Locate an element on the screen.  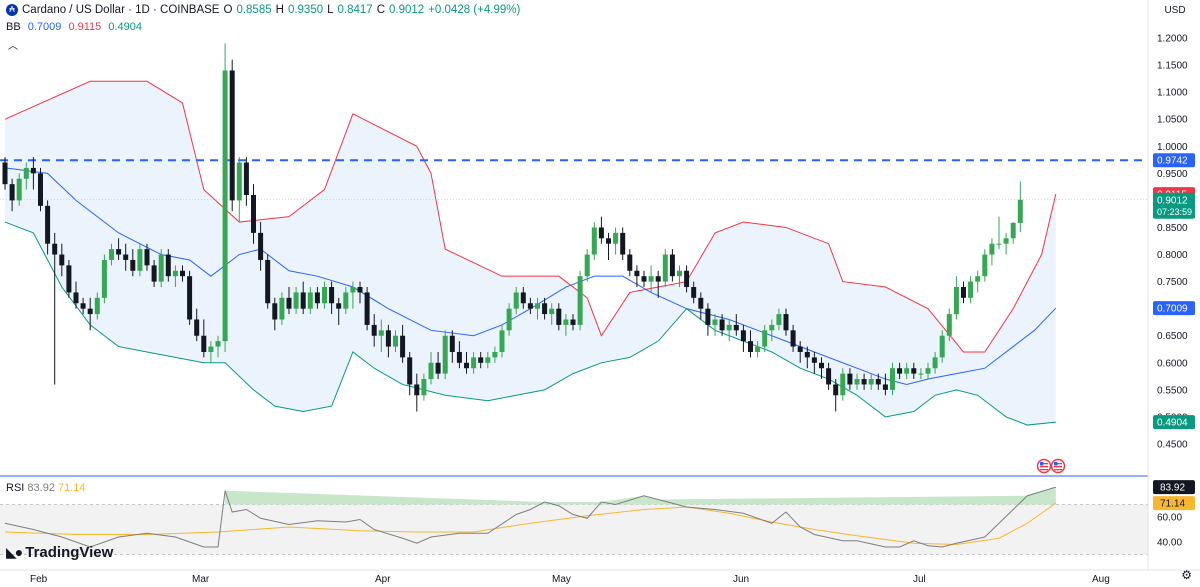
bb-label: BB is located at coordinates (13, 27).